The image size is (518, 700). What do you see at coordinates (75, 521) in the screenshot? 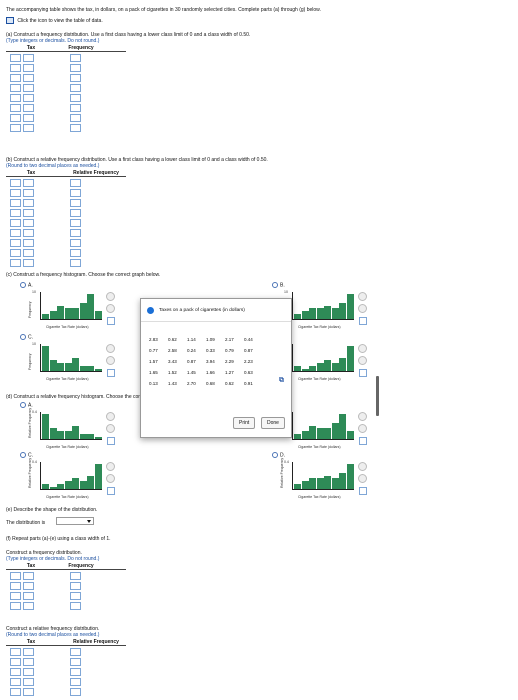
I see `distribution-select` at bounding box center [75, 521].